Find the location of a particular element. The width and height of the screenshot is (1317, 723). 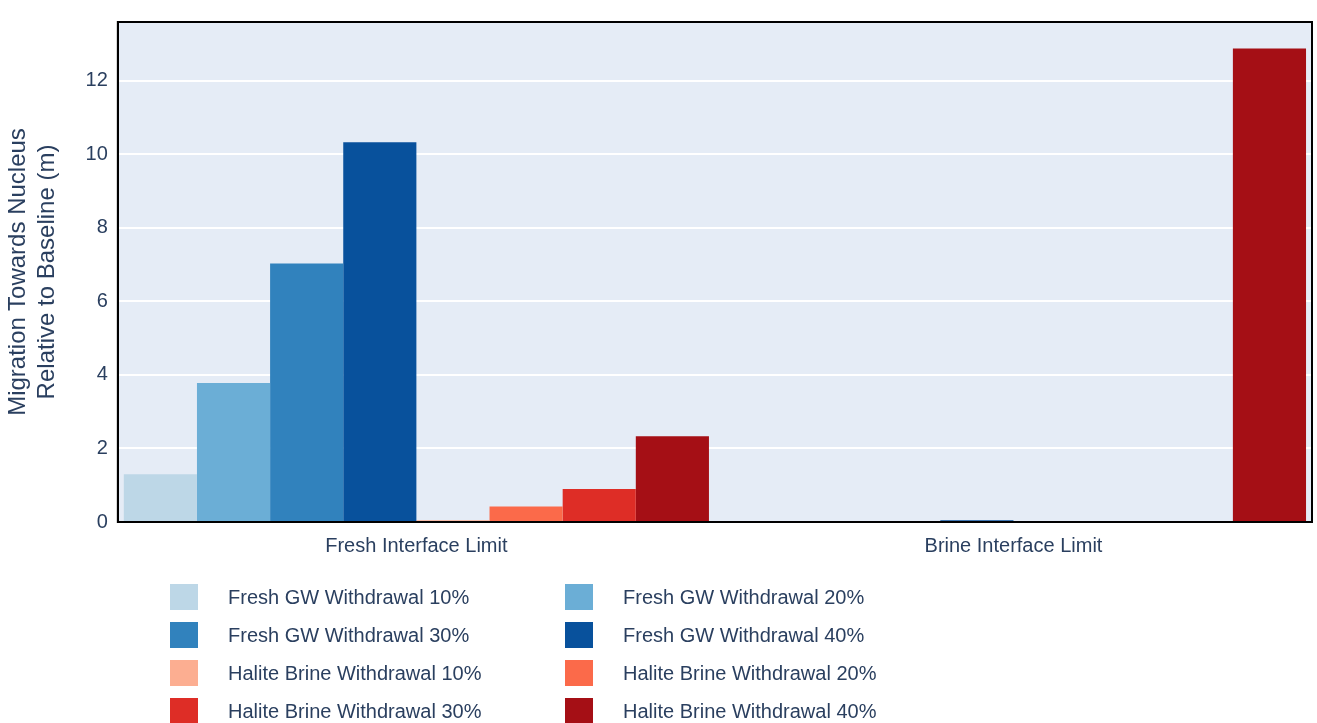

y-tick-label: 4 is located at coordinates (102, 373).